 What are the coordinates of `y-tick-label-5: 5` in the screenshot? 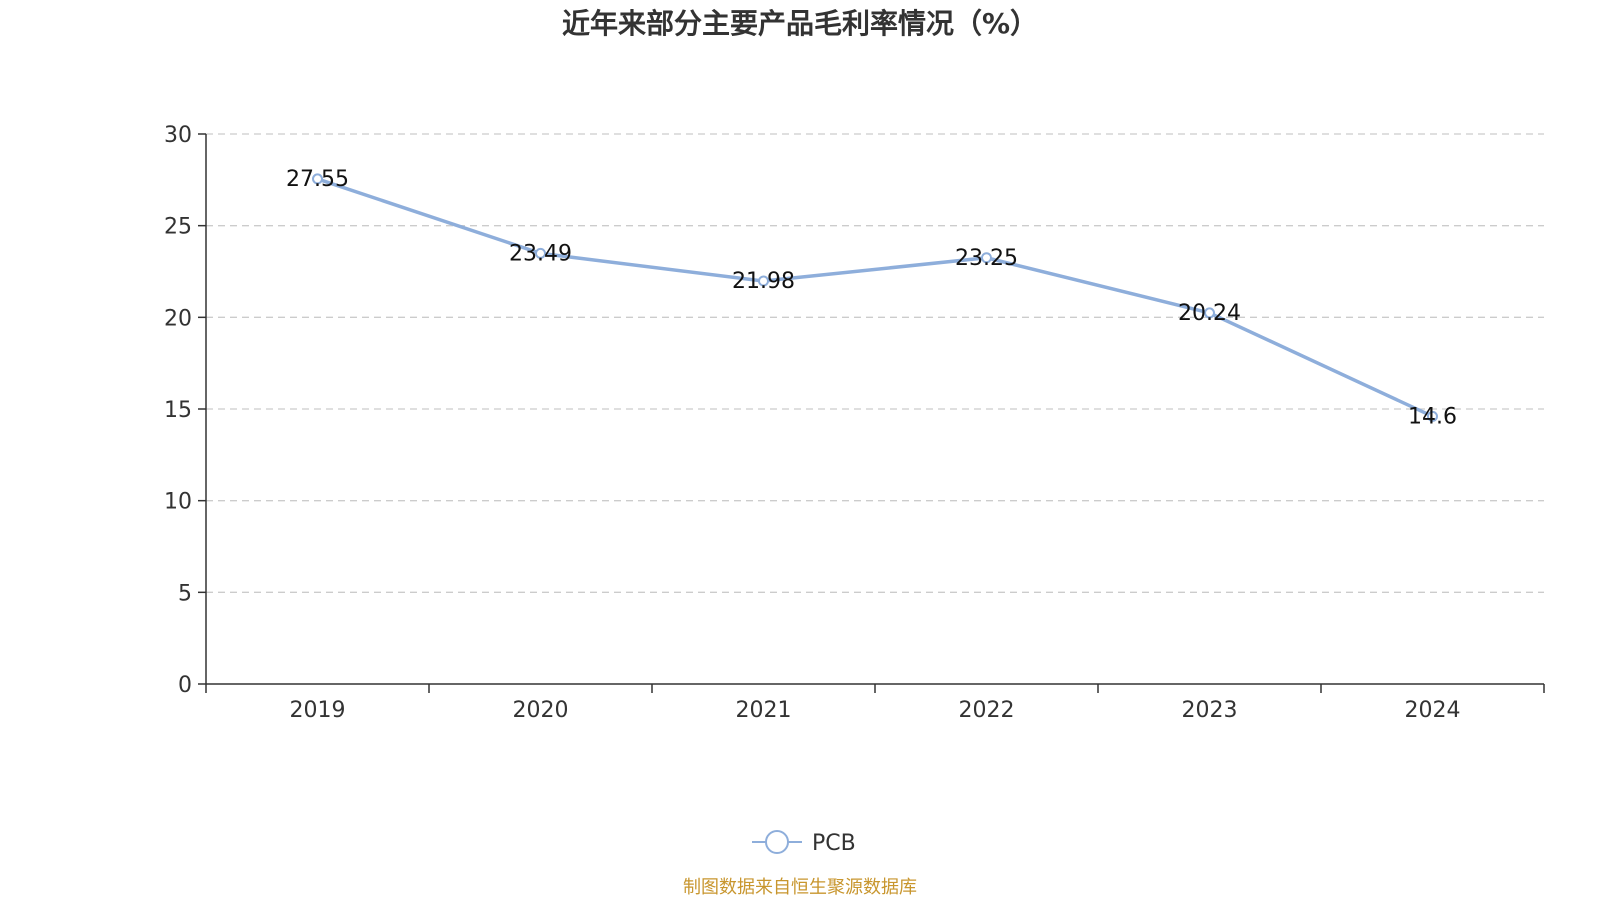 It's located at (185, 593).